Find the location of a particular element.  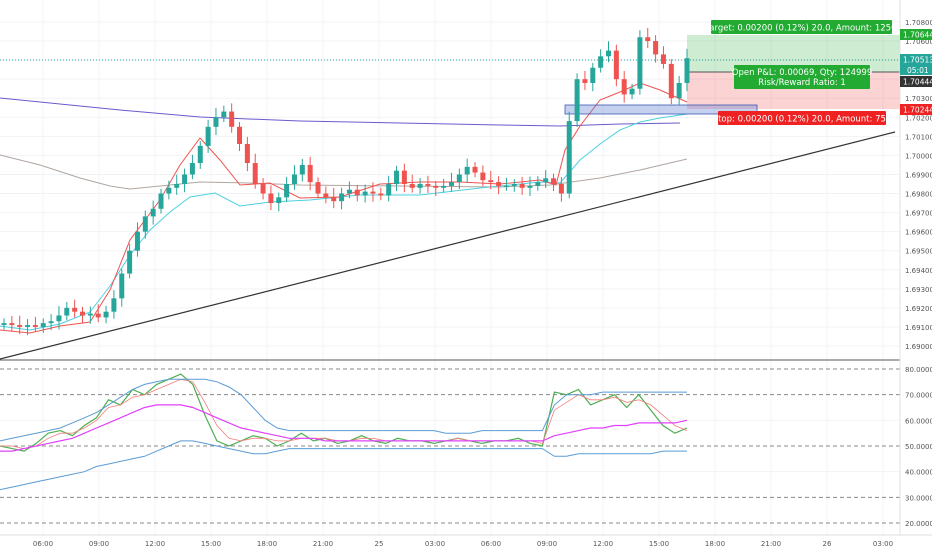

osc-tick-label: 50.0000 is located at coordinates (918, 447).